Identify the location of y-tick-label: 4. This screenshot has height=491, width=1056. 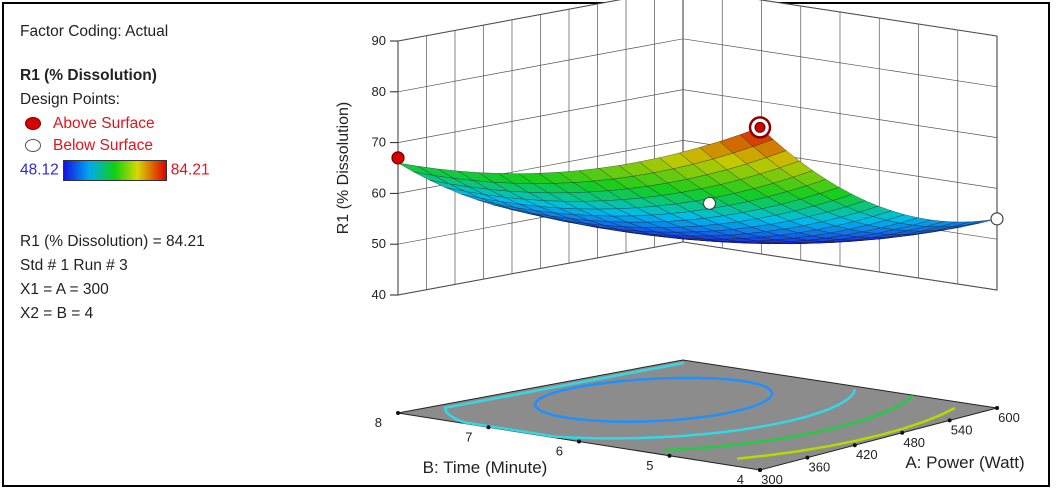
(740, 479).